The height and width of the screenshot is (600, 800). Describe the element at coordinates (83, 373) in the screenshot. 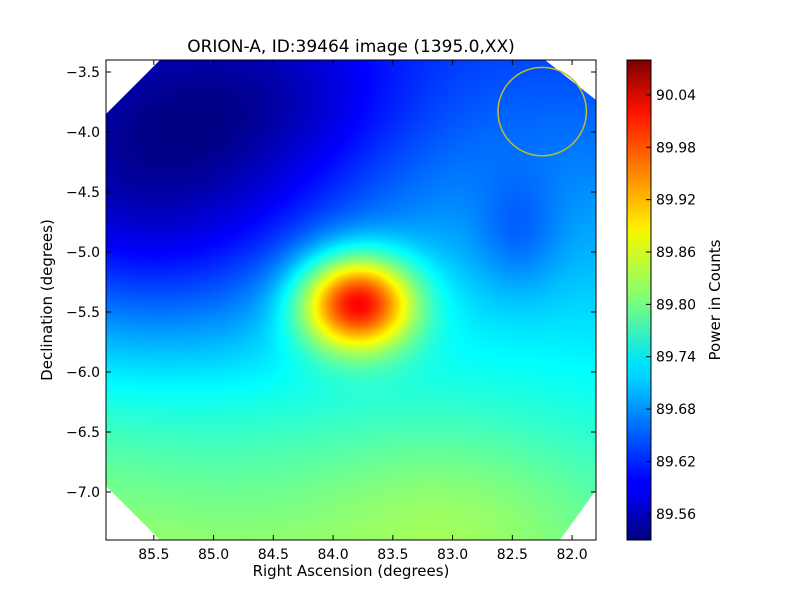

I see `y-tick-label: −6.0` at that location.